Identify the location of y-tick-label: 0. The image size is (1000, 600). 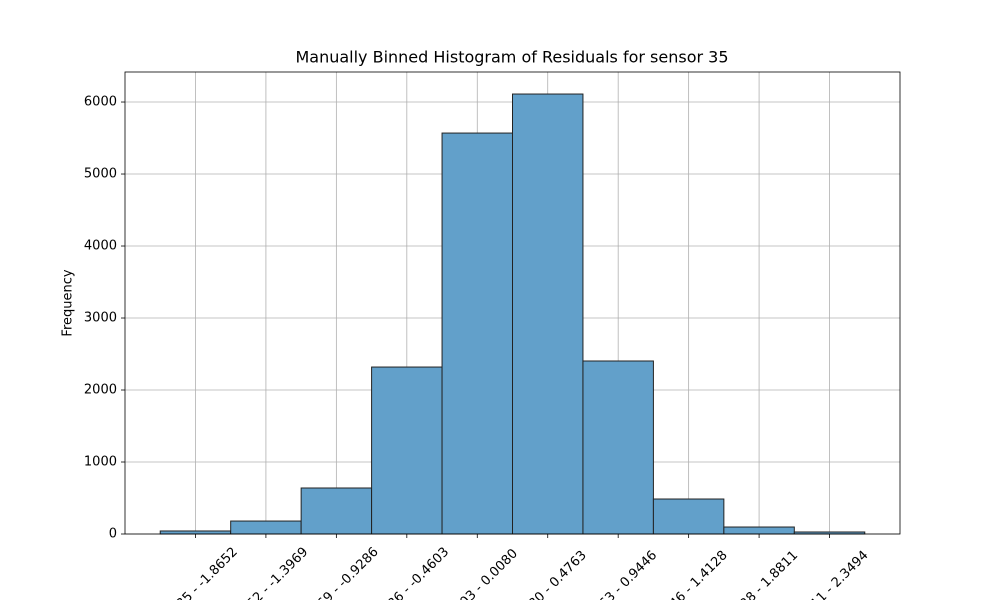
(113, 534).